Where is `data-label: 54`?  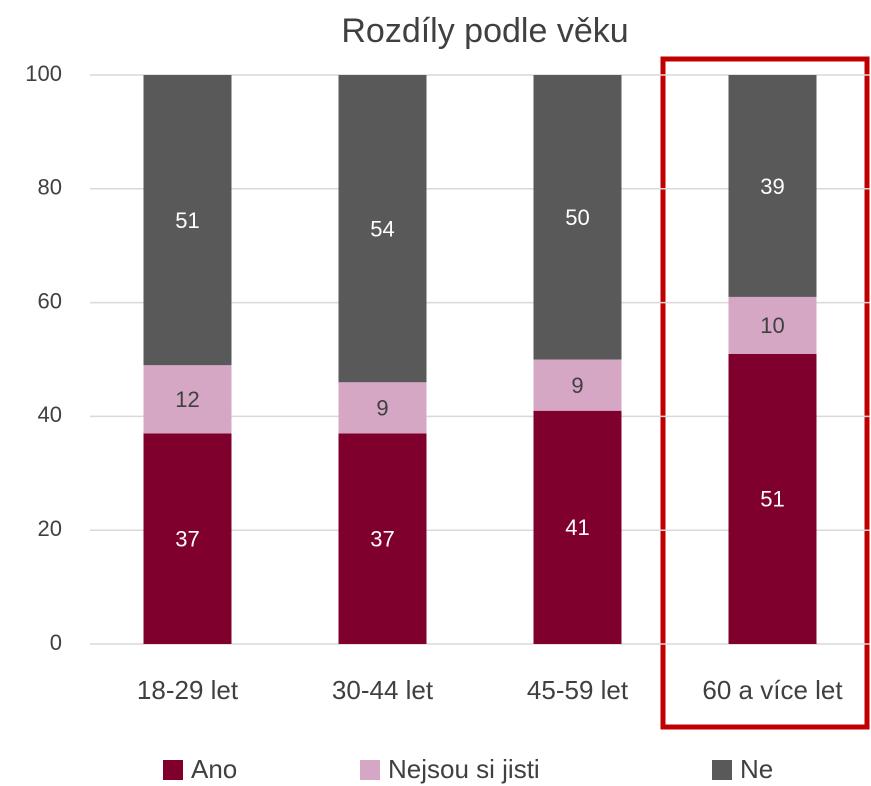
data-label: 54 is located at coordinates (382, 228).